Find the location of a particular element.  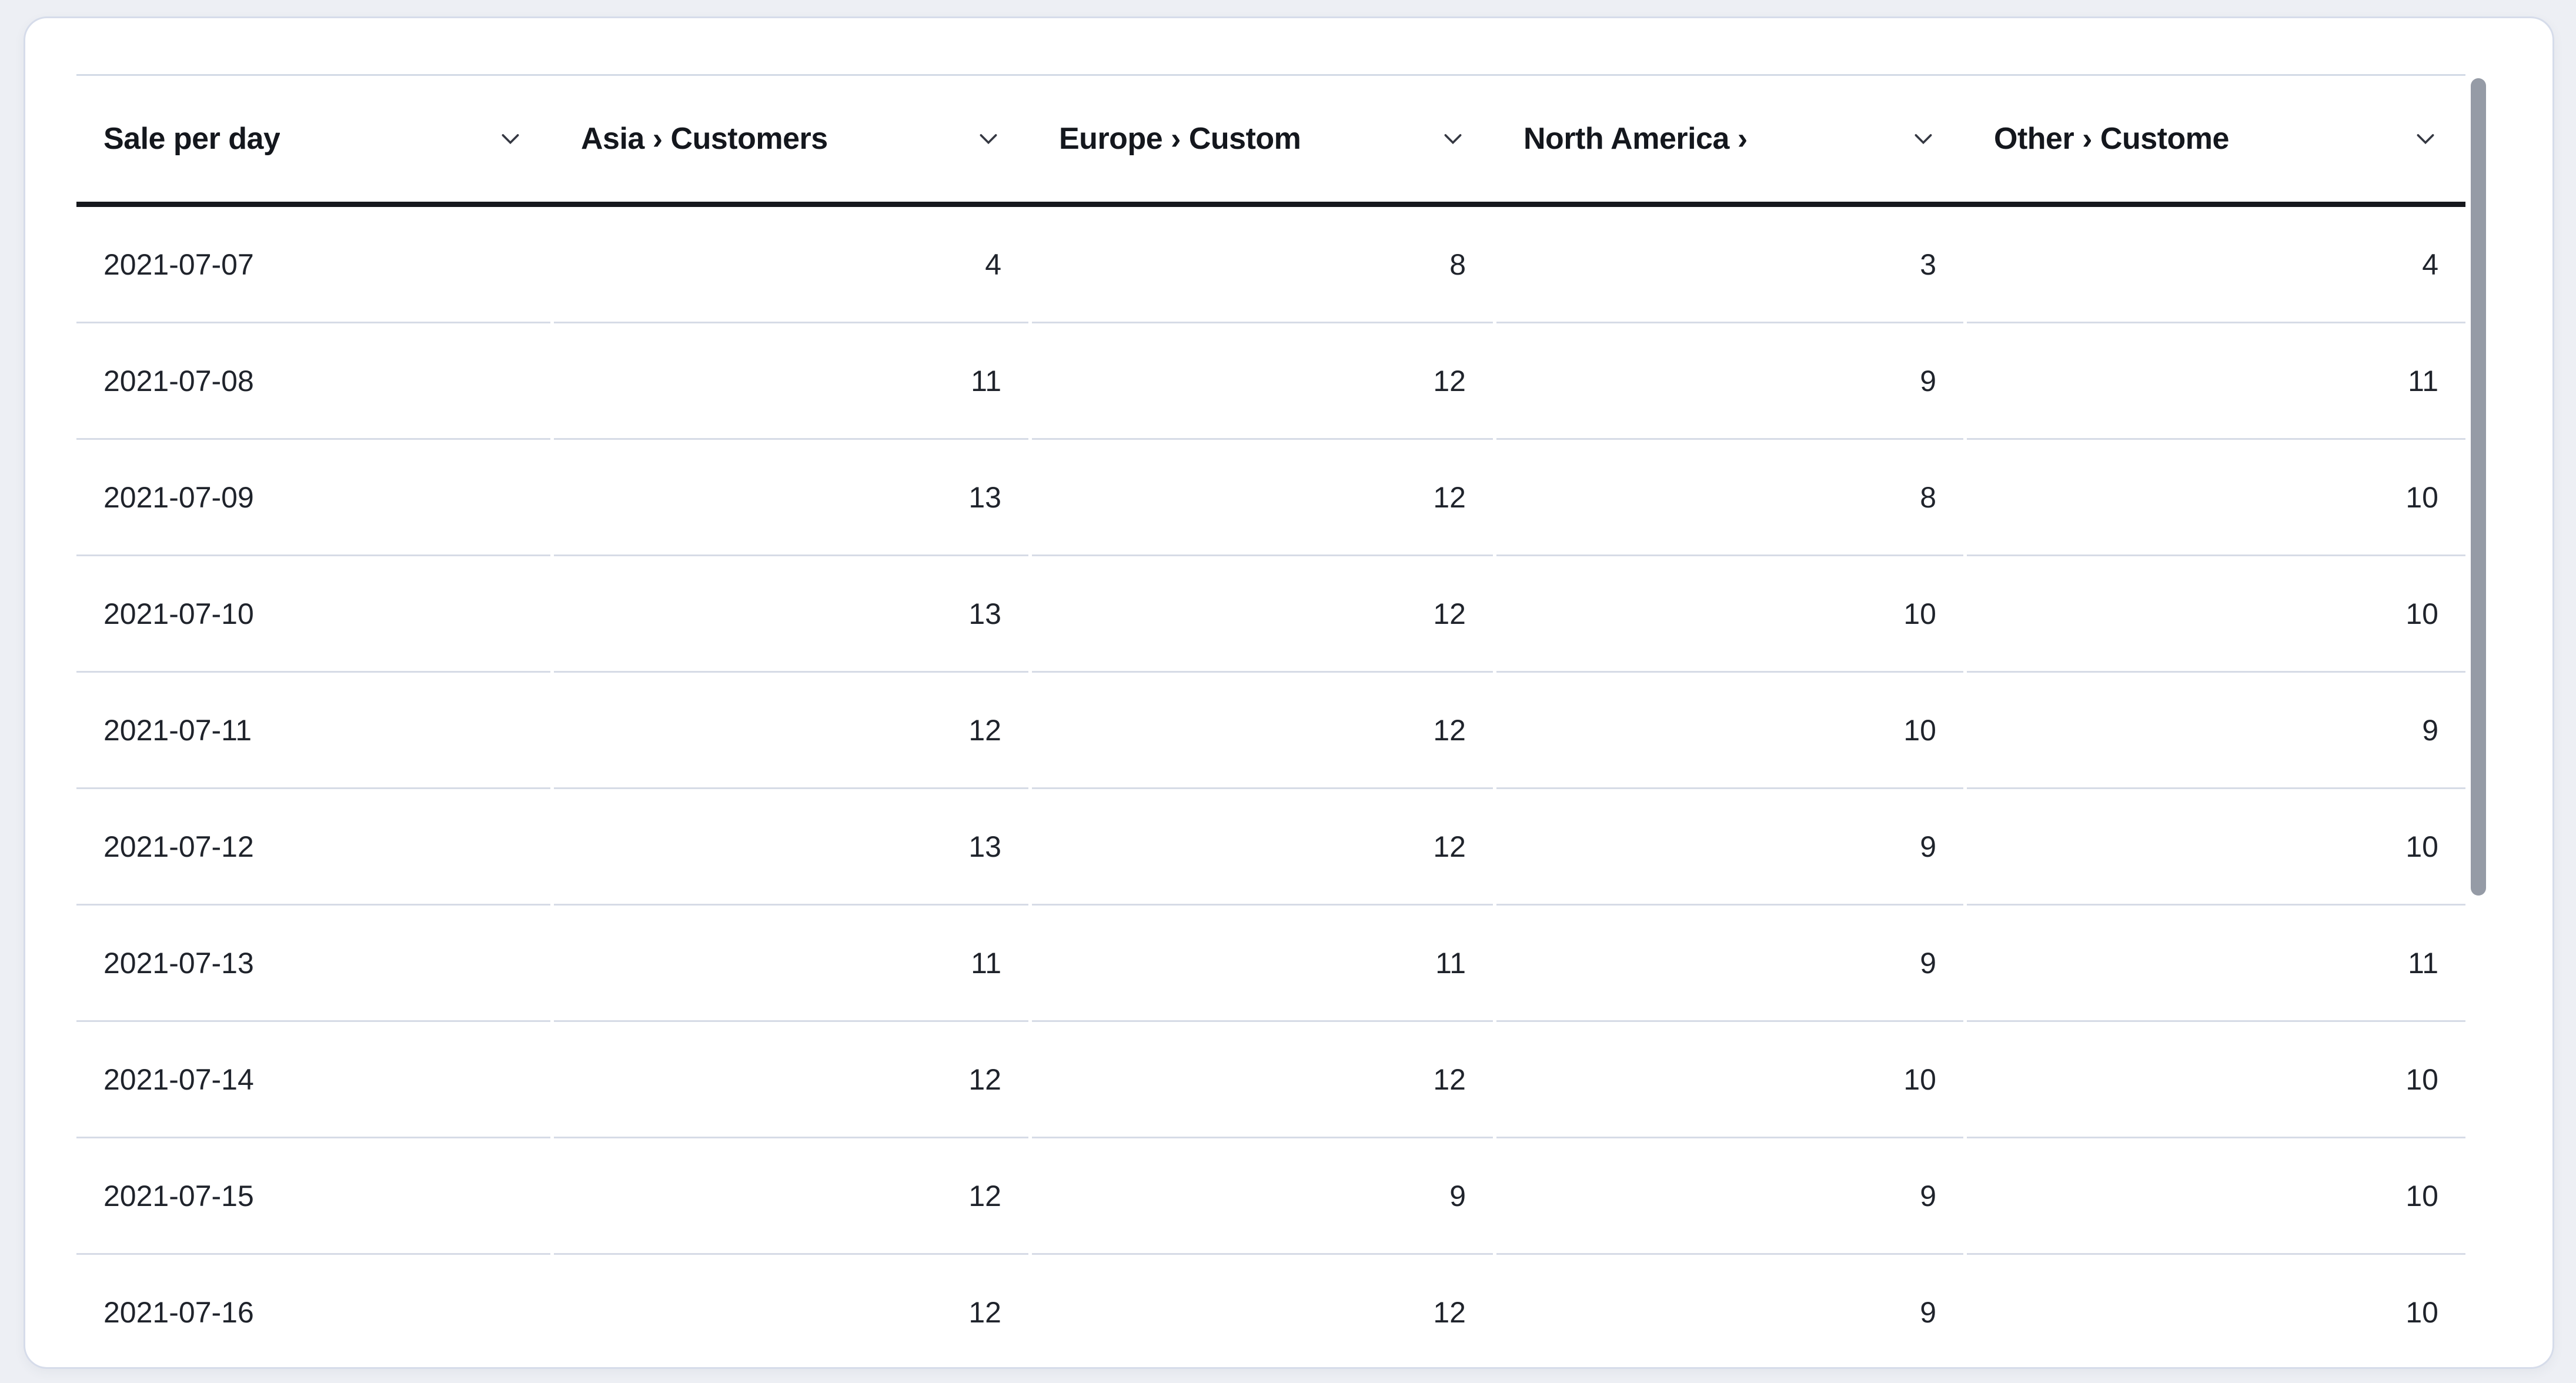

date-cell: 2021-07-16 is located at coordinates (313, 1311).